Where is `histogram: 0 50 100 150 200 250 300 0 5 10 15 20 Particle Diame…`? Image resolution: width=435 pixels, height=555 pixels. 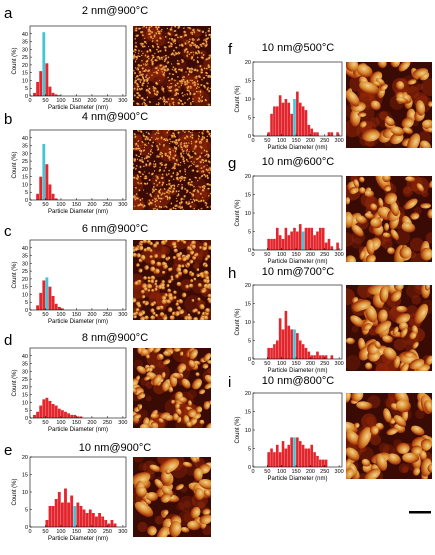
histogram: 0 50 100 150 200 250 300 0 5 10 15 20 Particle Diame… is located at coordinates (289, 328).